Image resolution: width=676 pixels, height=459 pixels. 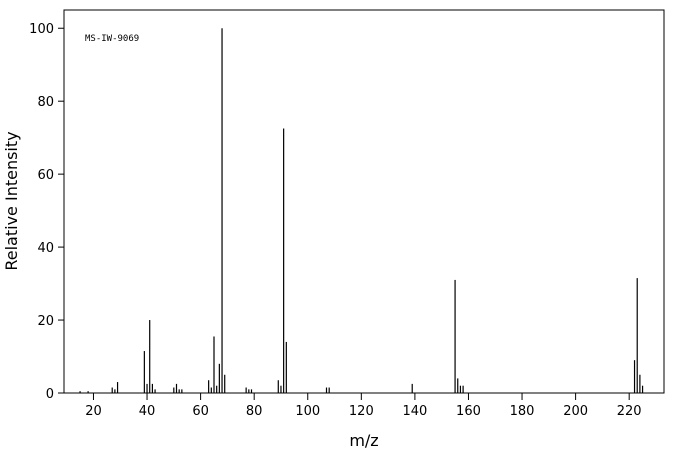 What do you see at coordinates (468, 411) in the screenshot?
I see `x-tick-label: 160` at bounding box center [468, 411].